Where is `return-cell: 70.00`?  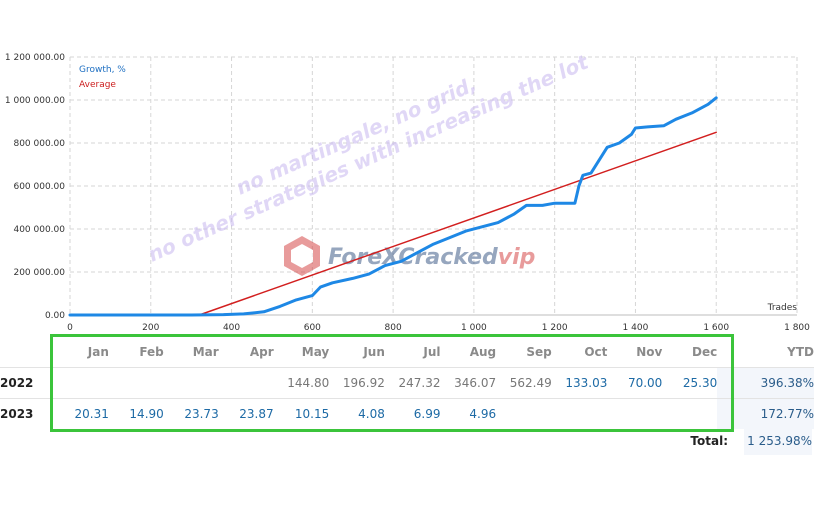 return-cell: 70.00 is located at coordinates (635, 383).